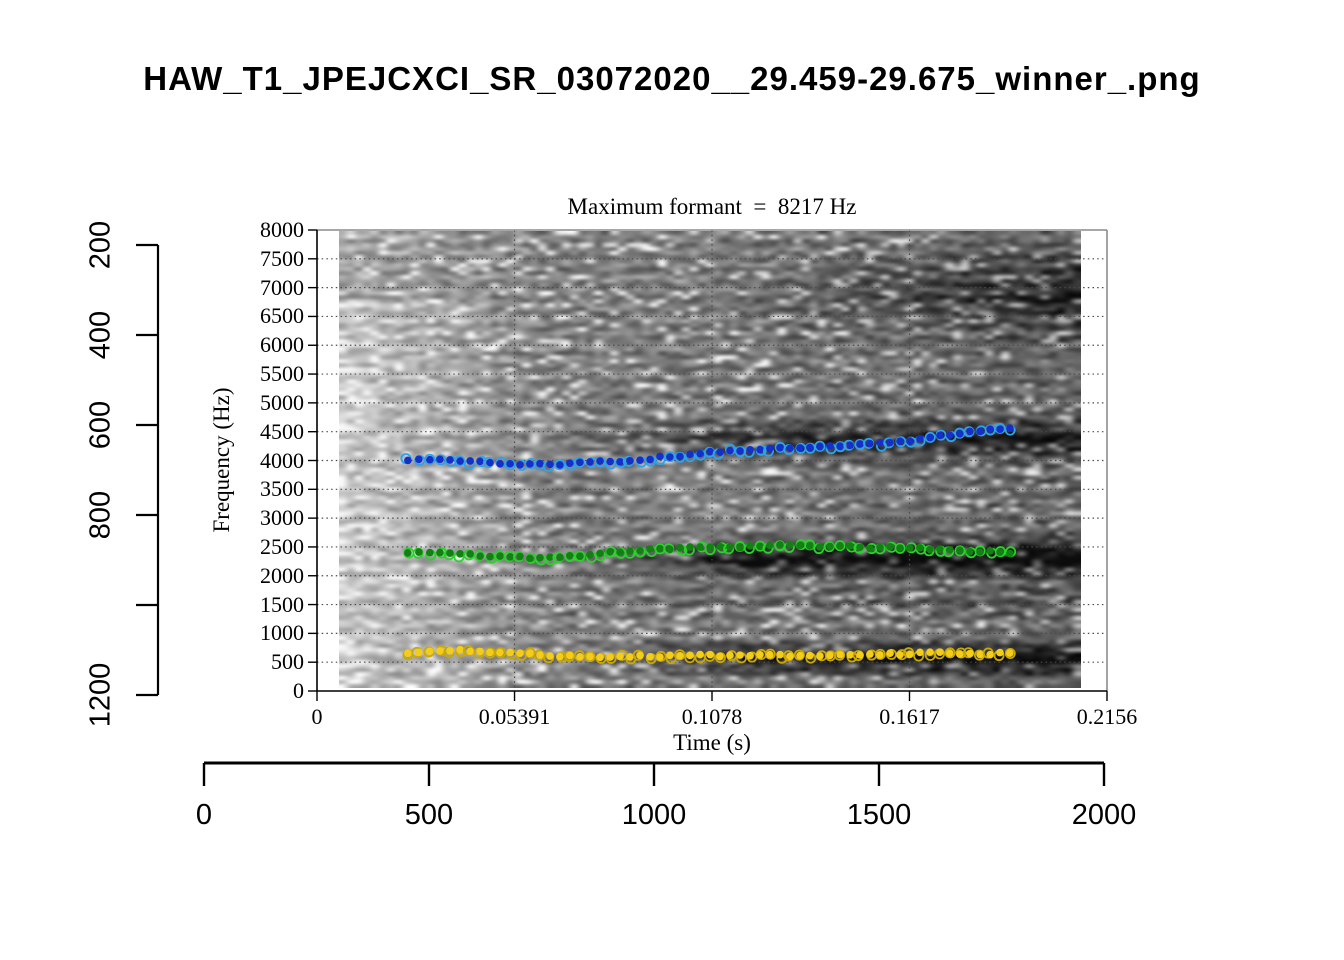  Describe the element at coordinates (654, 815) in the screenshot. I see `bottom-ruler-label: 1000` at that location.